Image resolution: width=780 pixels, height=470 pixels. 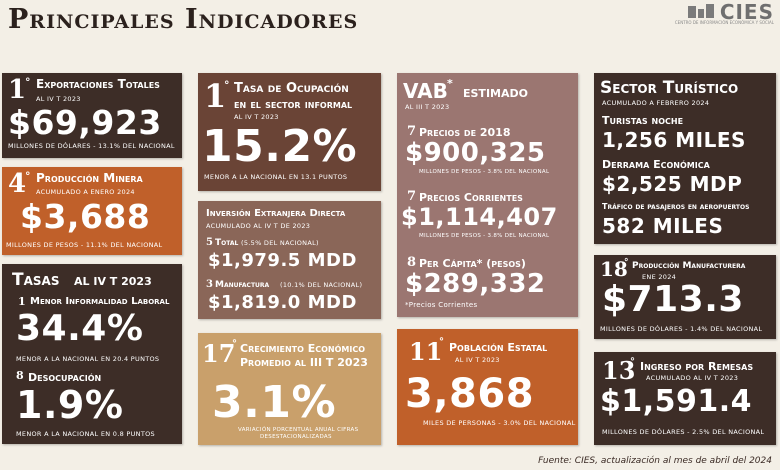 What do you see at coordinates (746, 12) in the screenshot?
I see `logo-text: CIES` at bounding box center [746, 12].